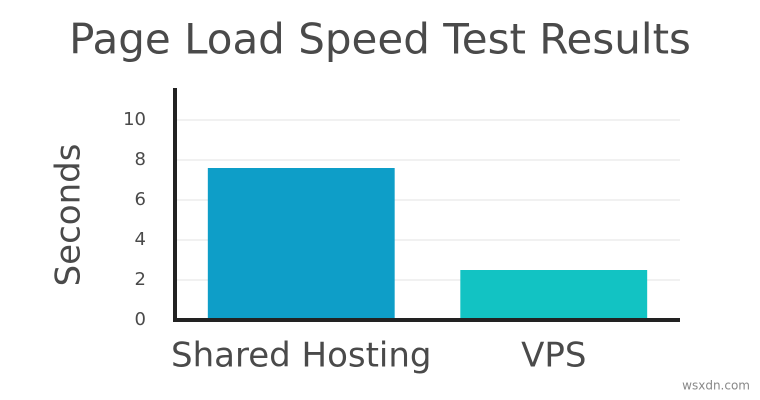  I want to click on y-axis-label: Seconds, so click(69, 215).